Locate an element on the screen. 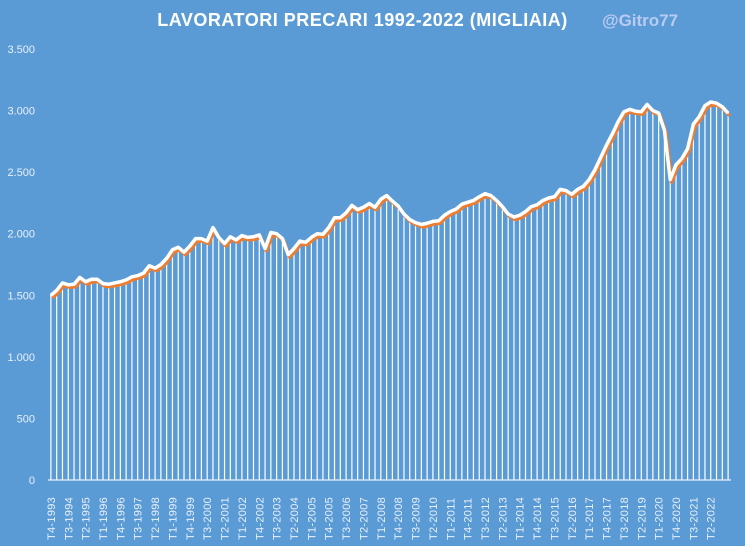  author-watermark: @Gitro77 is located at coordinates (640, 20).